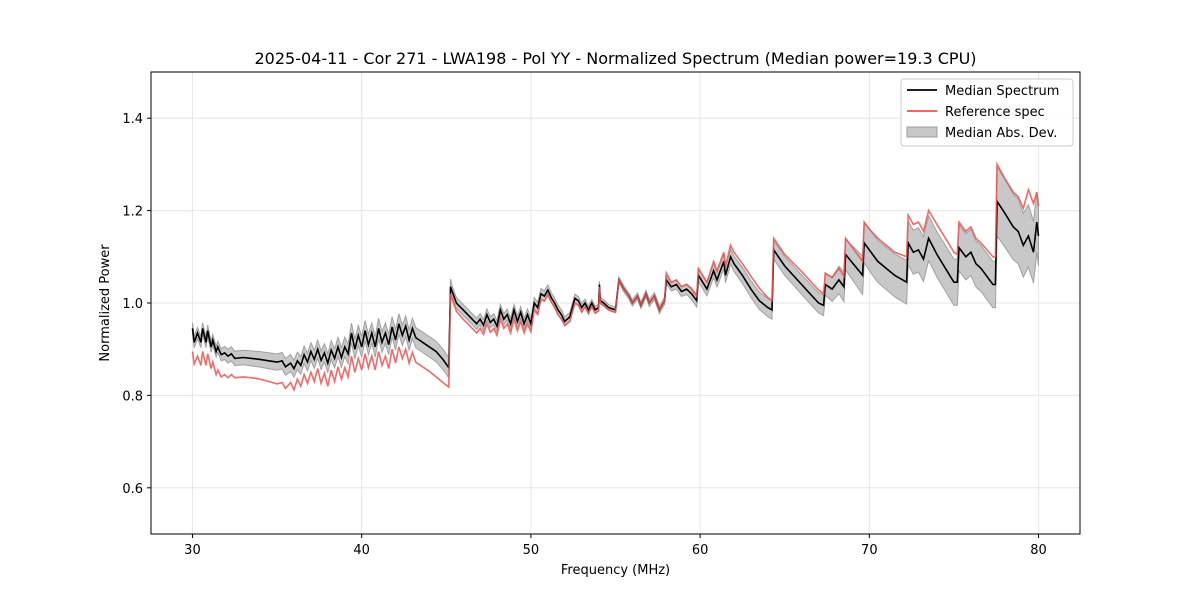 The image size is (1200, 600). I want to click on x-tick-label: 60, so click(700, 550).